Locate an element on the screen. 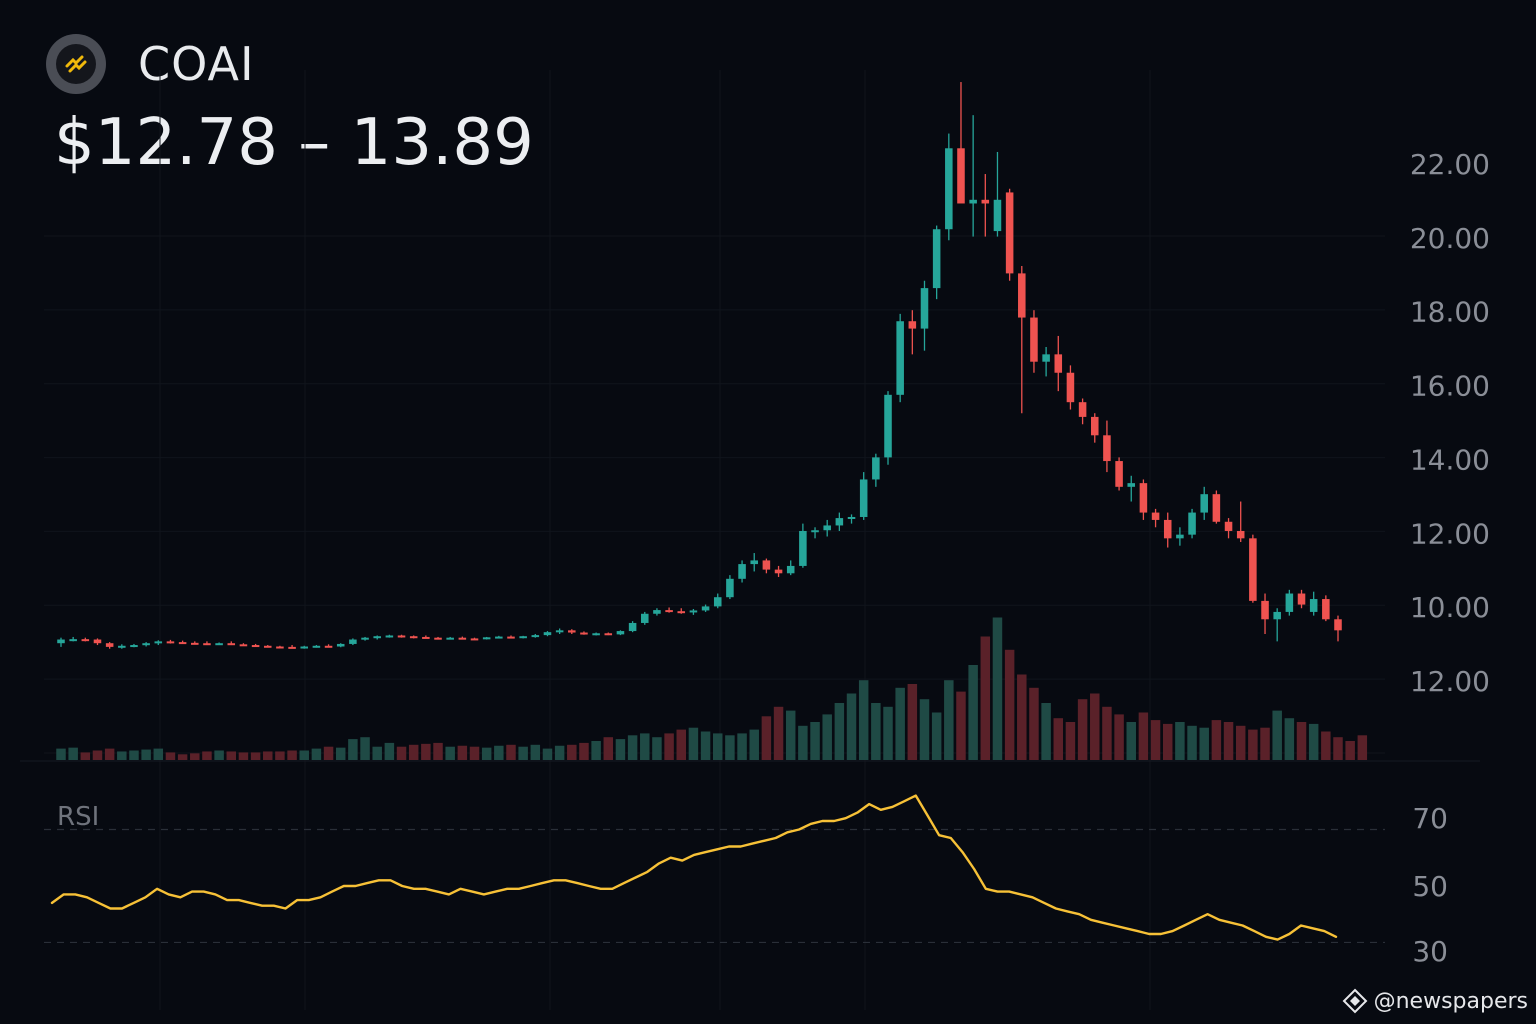 This screenshot has height=1024, width=1536. price-tick-label: 12.00 is located at coordinates (1450, 681).